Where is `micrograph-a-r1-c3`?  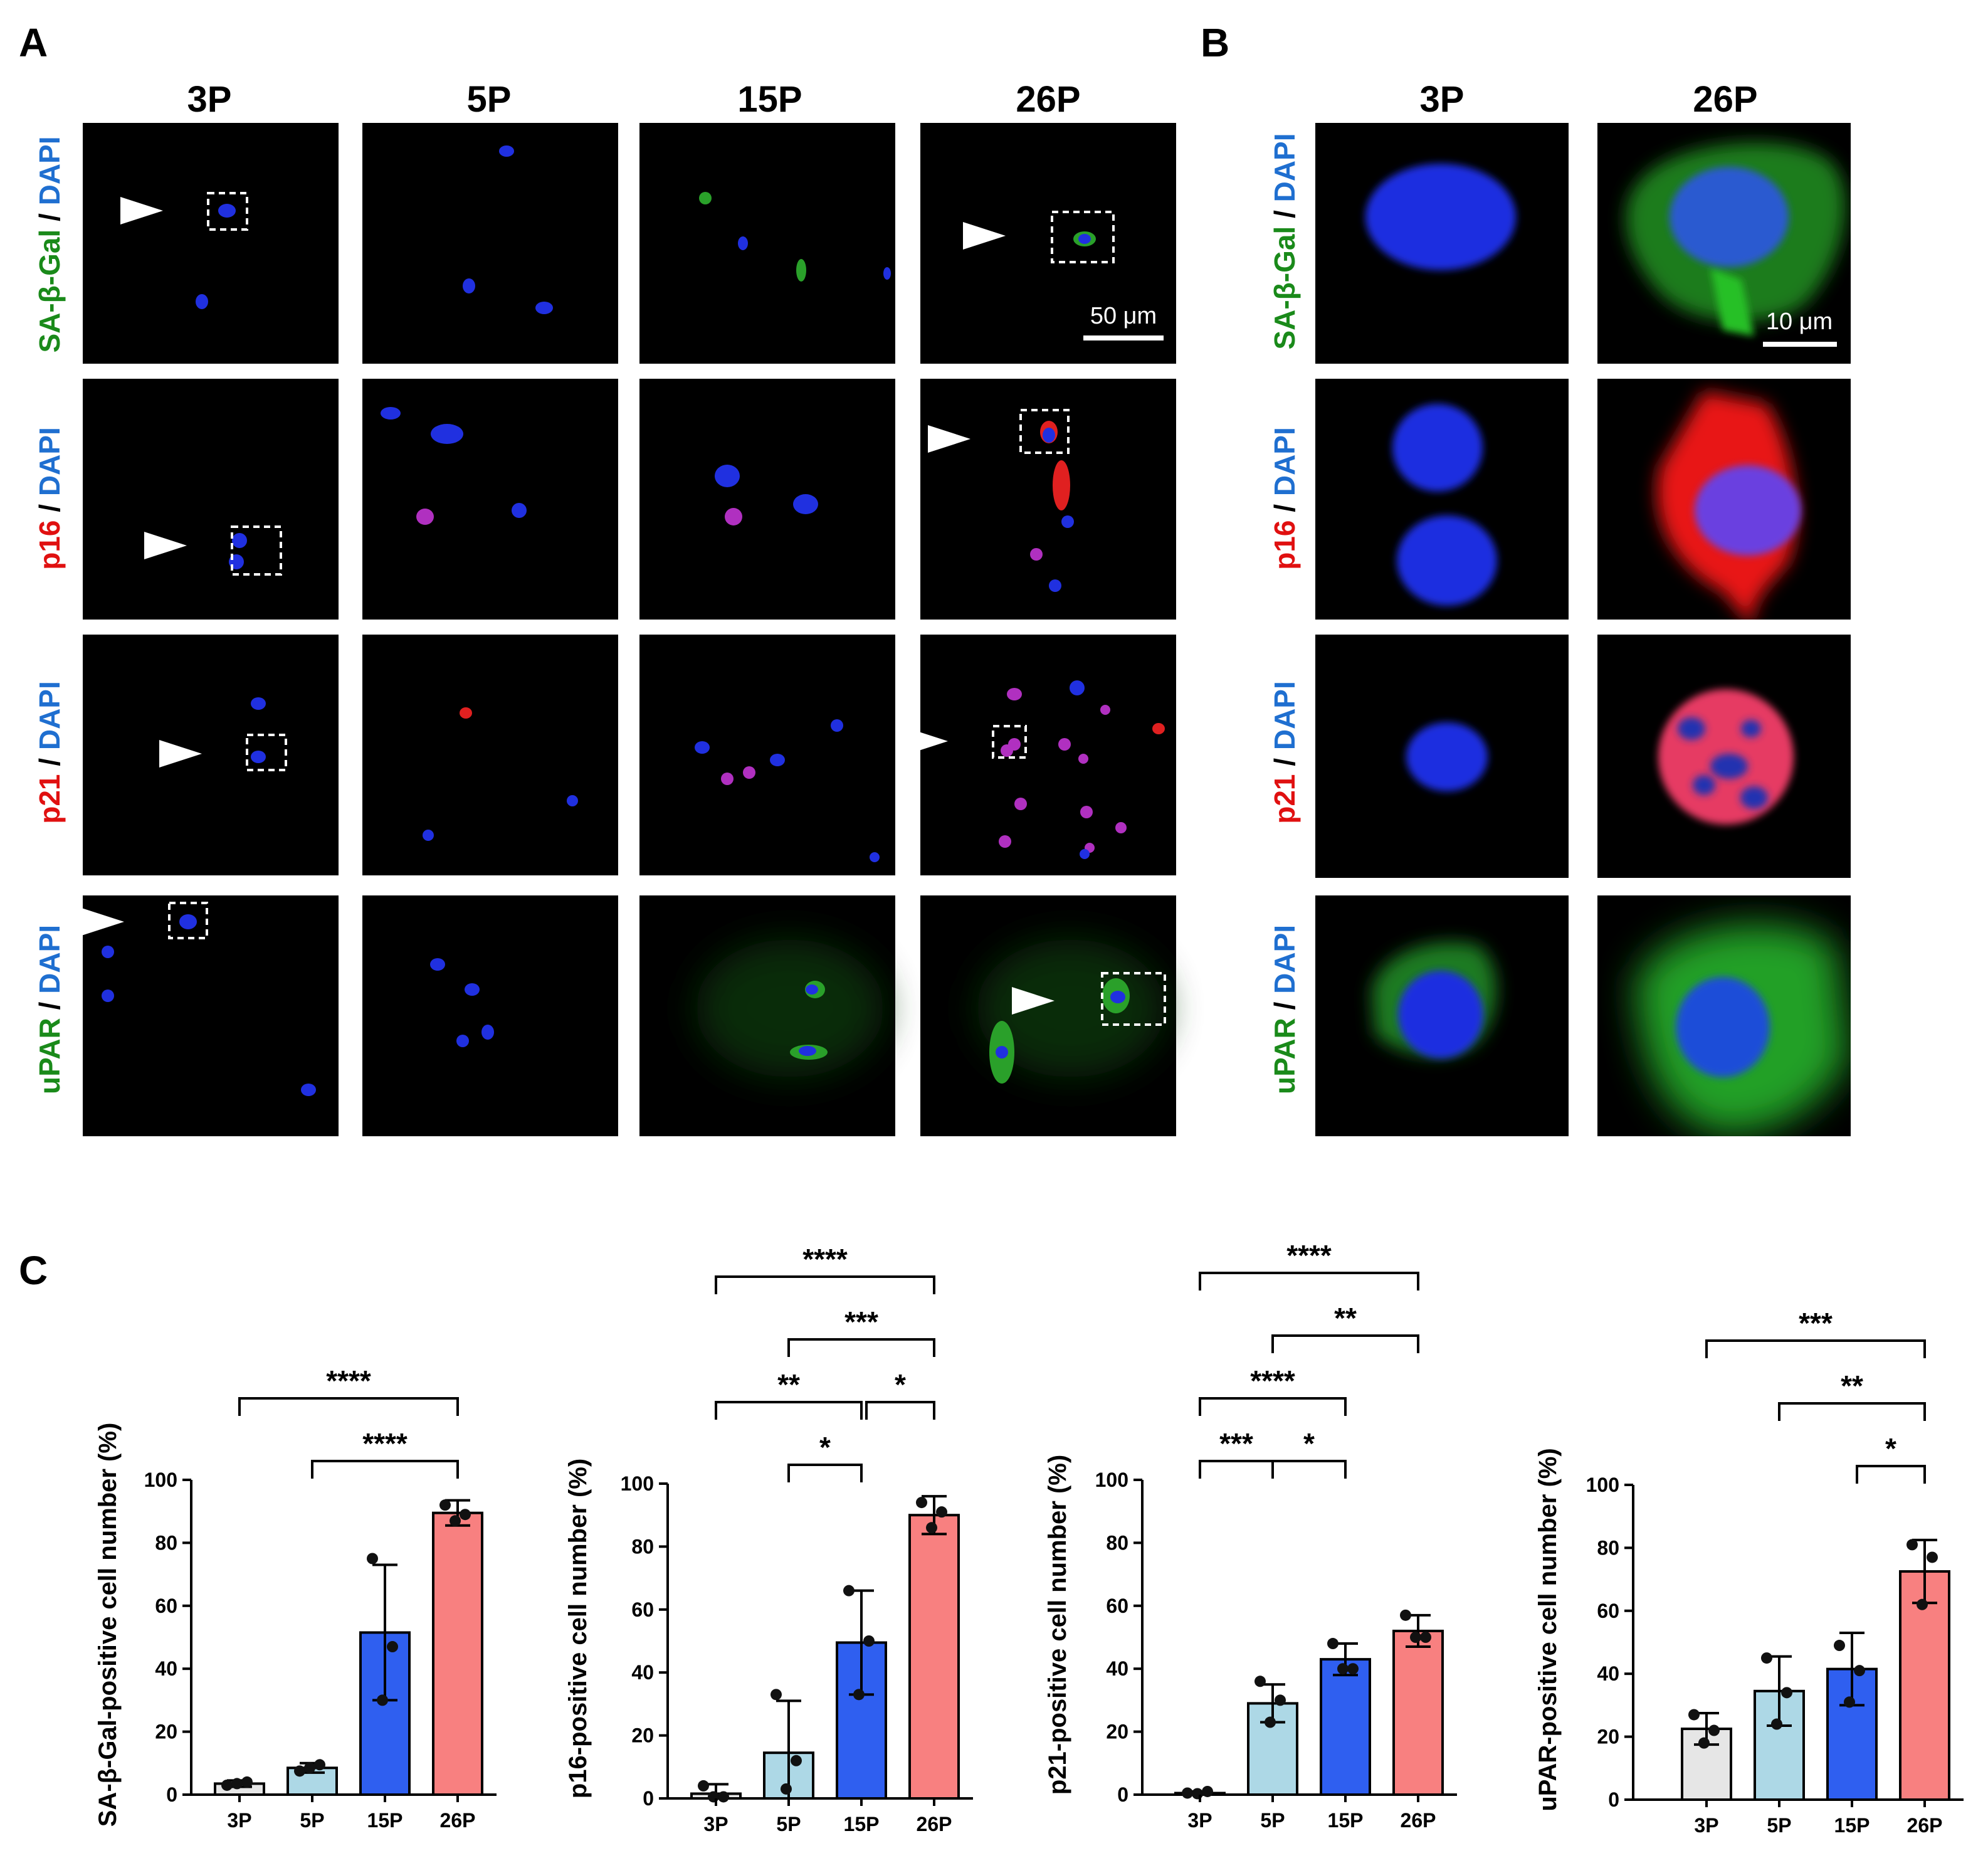 micrograph-a-r1-c3 is located at coordinates (1048, 499).